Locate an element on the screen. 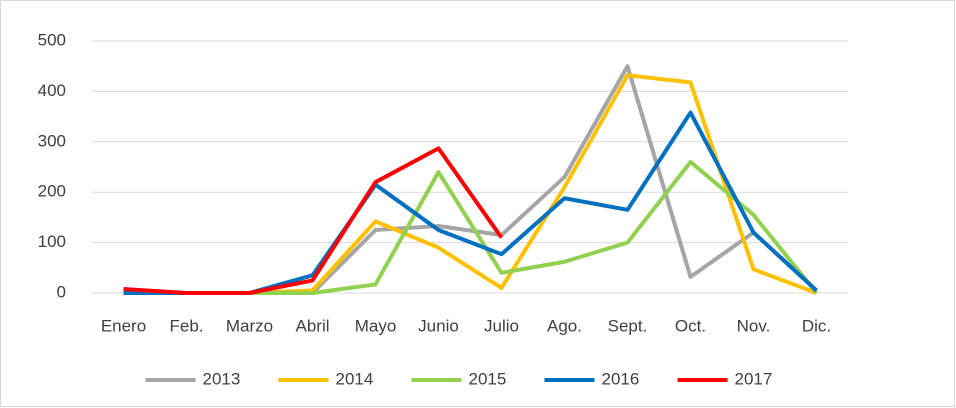 This screenshot has width=956, height=408. legend-label: 2014 is located at coordinates (355, 378).